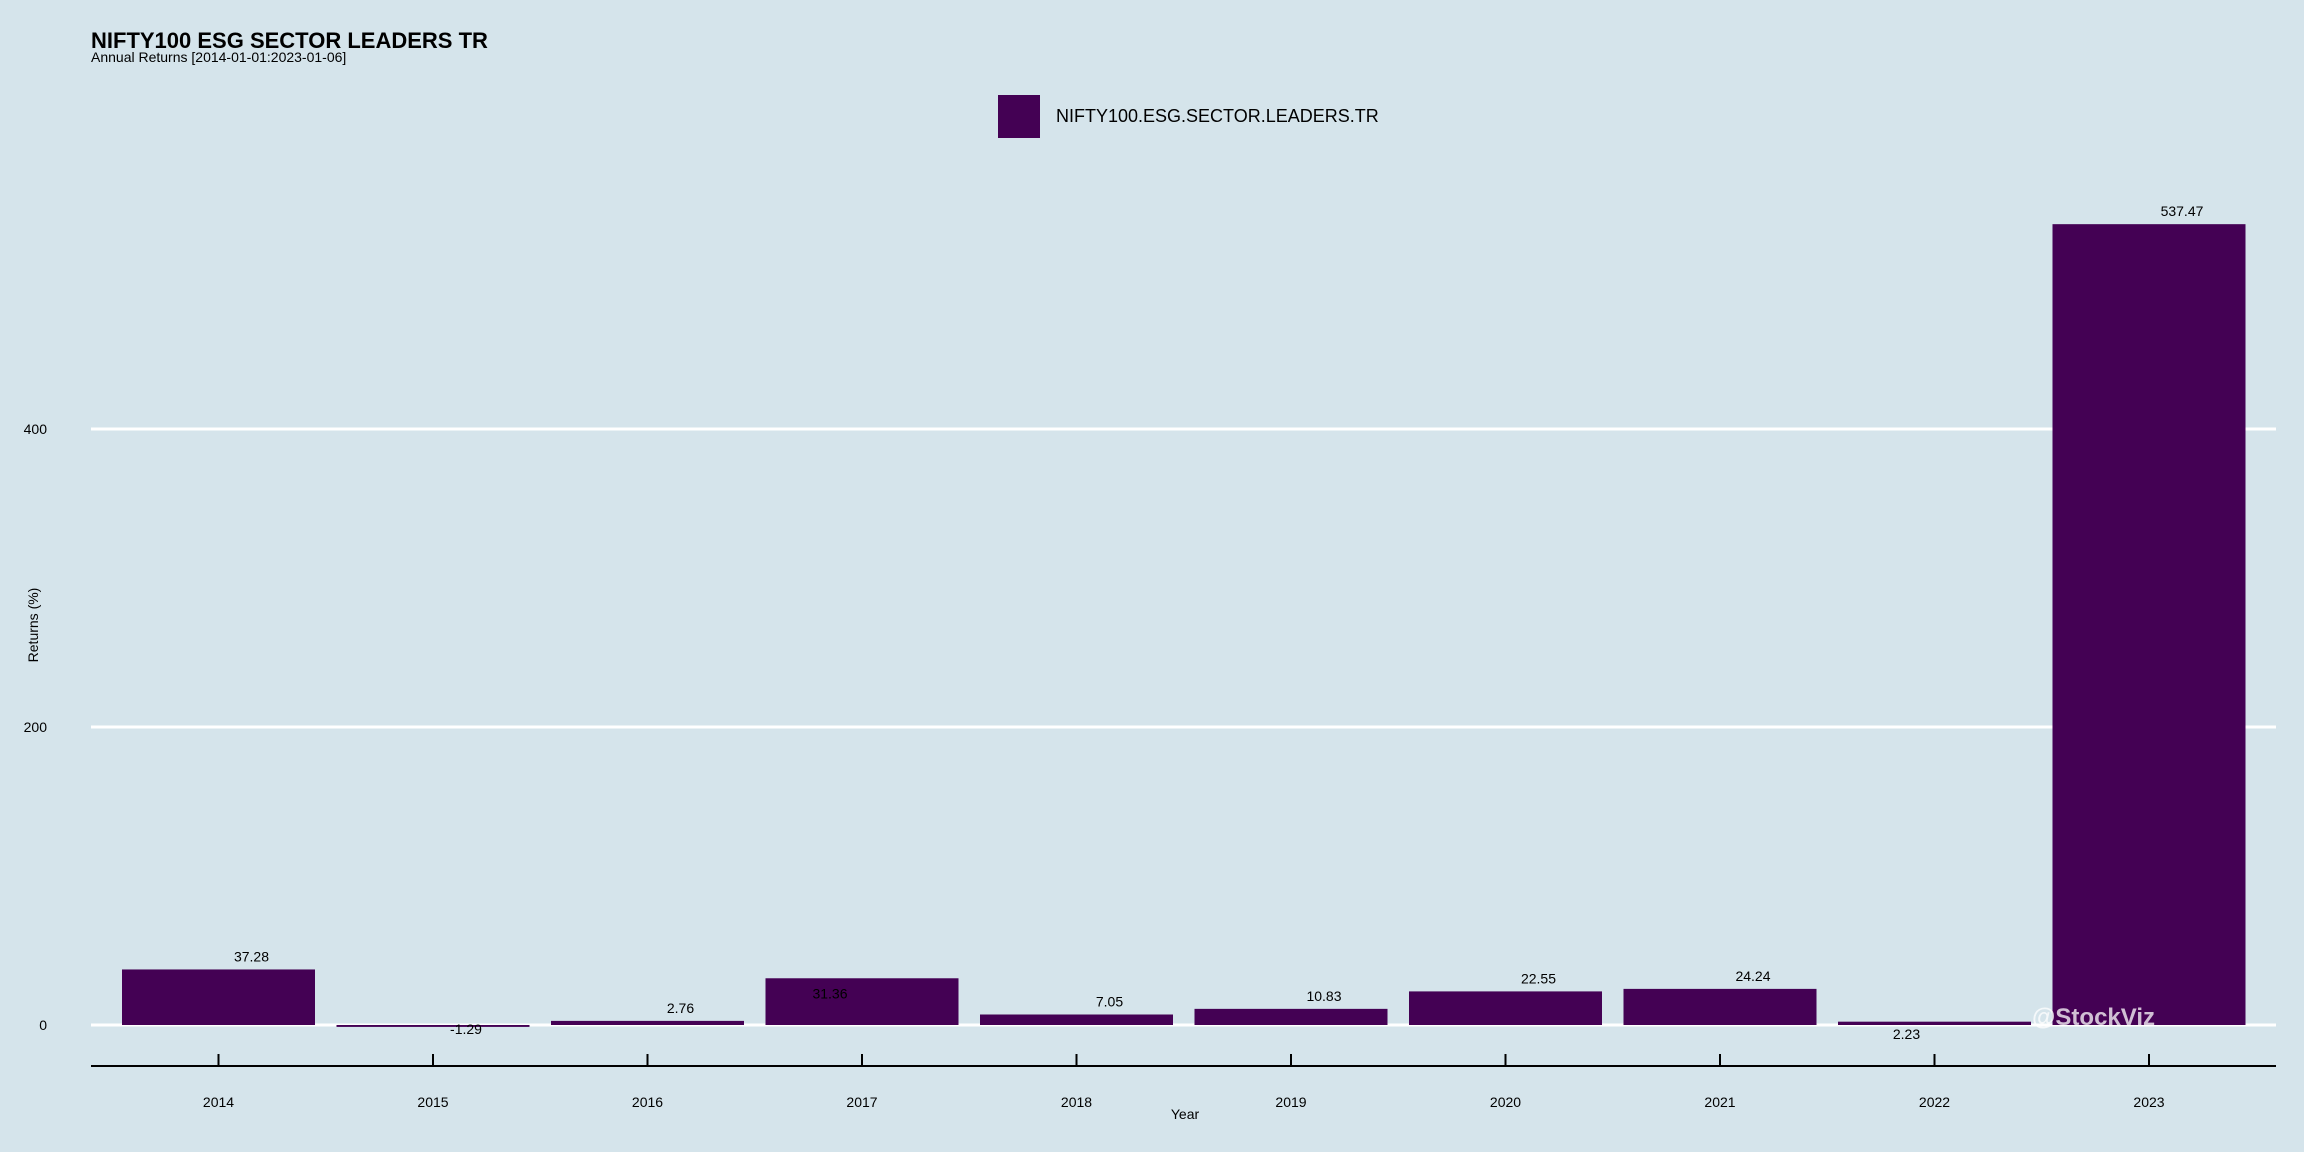 Image resolution: width=2304 pixels, height=1152 pixels. Describe the element at coordinates (219, 57) in the screenshot. I see `chart-subtitle: Annual Returns [2014-01-01:2023-01-06]` at that location.